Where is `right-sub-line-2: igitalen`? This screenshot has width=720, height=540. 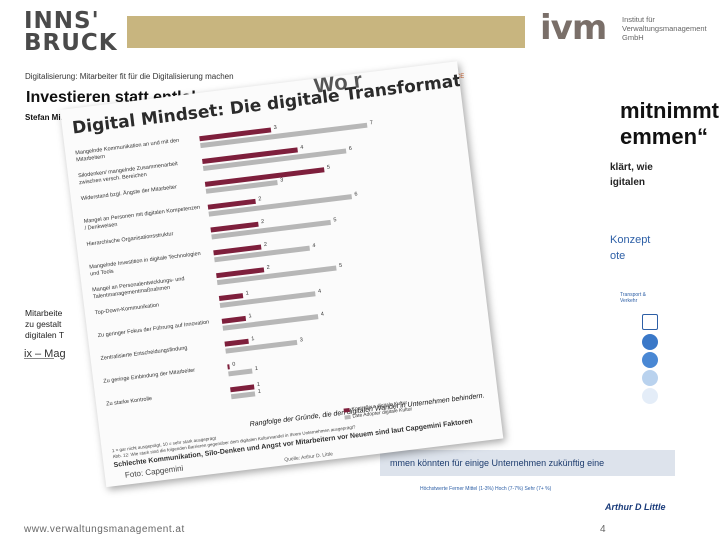 right-sub-line-2: igitalen is located at coordinates (628, 182).